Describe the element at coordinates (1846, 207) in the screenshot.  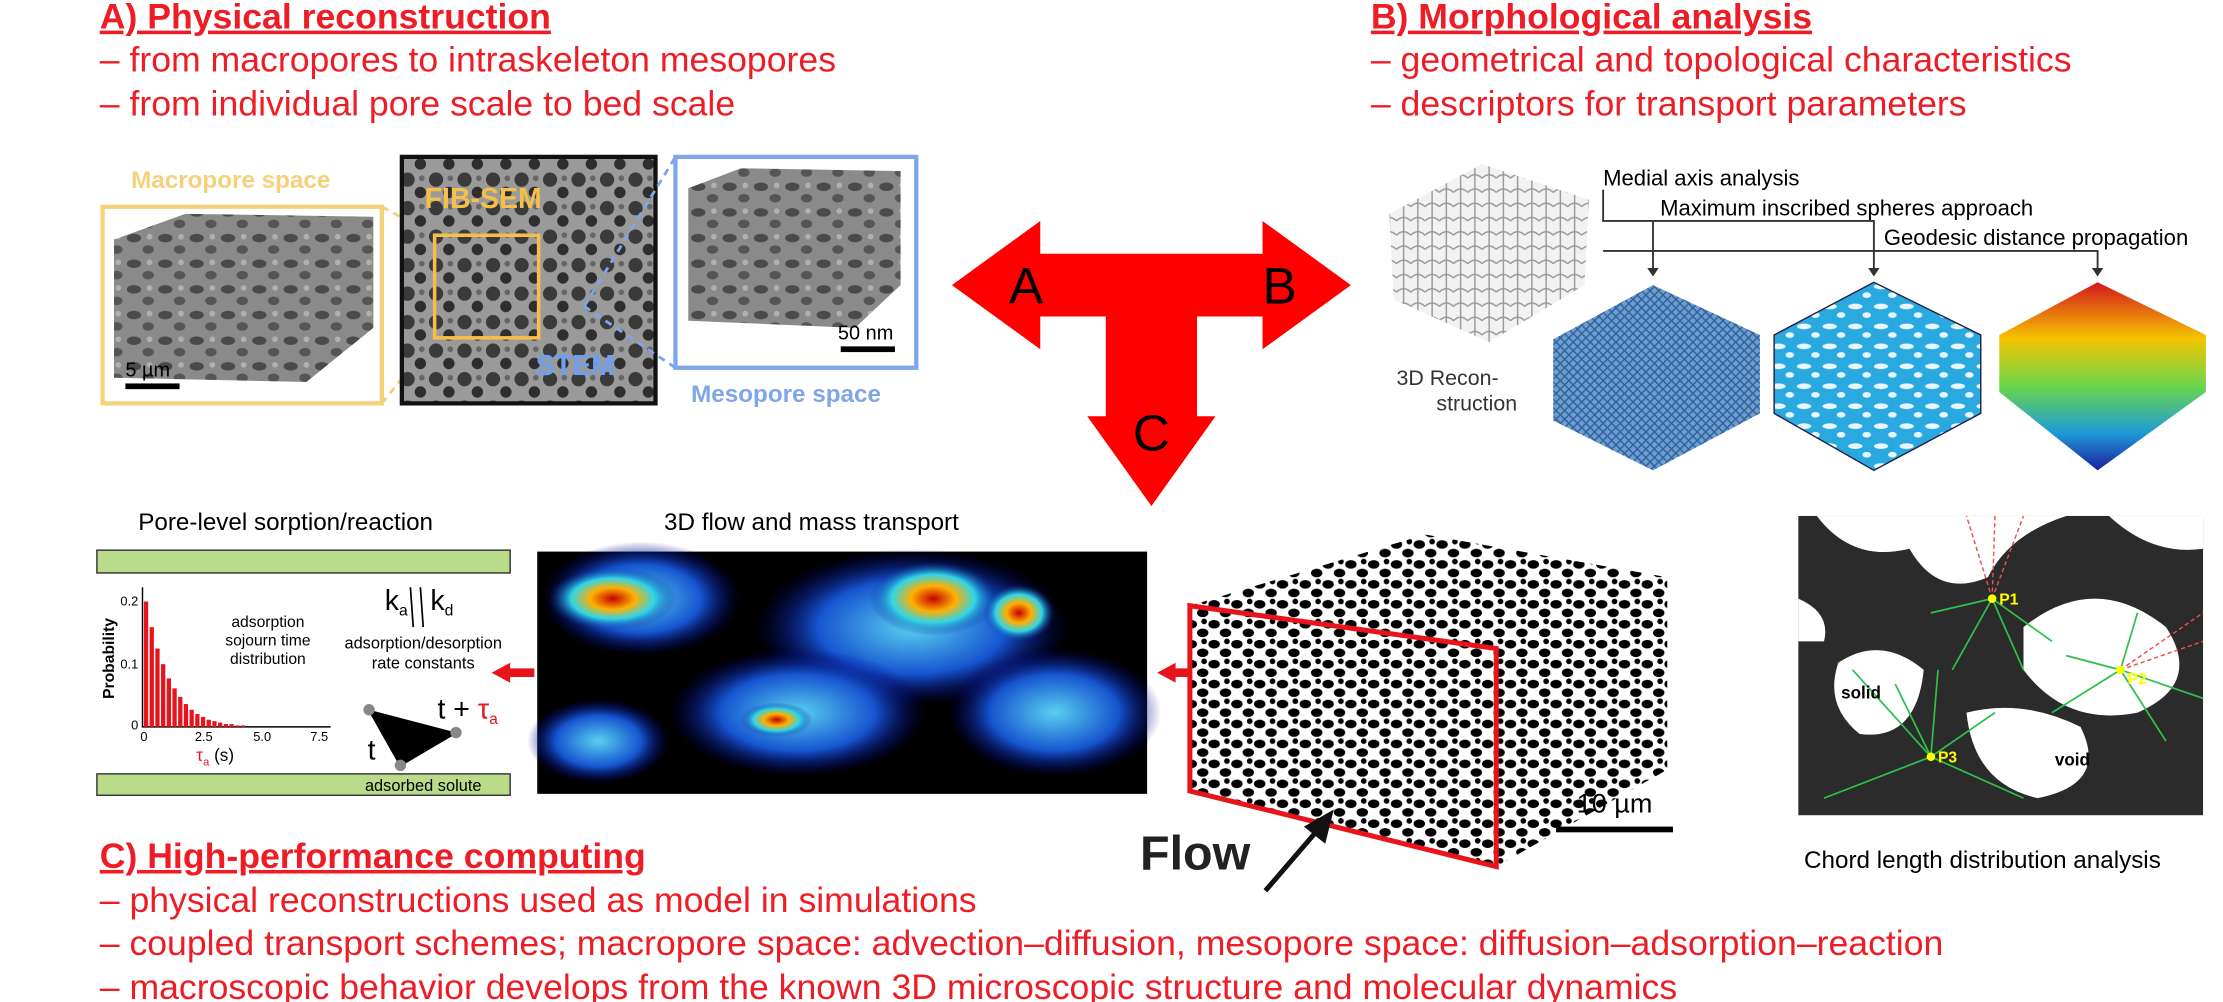
I see `method-label: Maximum inscribed spheres approach` at that location.